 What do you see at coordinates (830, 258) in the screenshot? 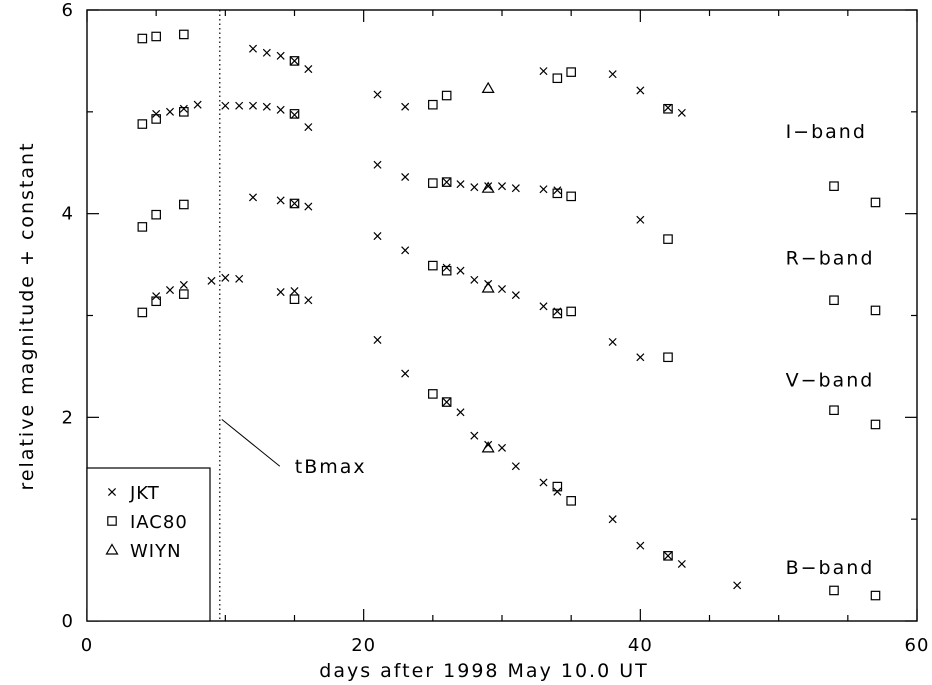
I see `band-label: R−band` at bounding box center [830, 258].